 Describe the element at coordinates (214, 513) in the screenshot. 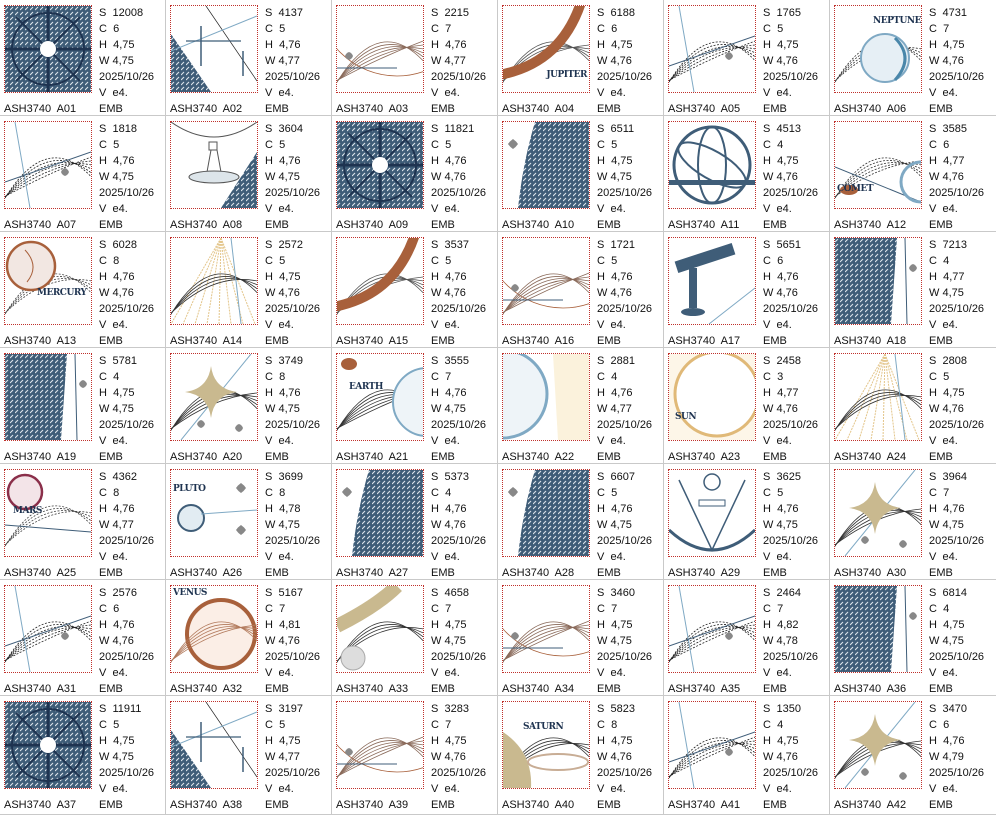

I see `design-thumbnail: PLUTO` at that location.